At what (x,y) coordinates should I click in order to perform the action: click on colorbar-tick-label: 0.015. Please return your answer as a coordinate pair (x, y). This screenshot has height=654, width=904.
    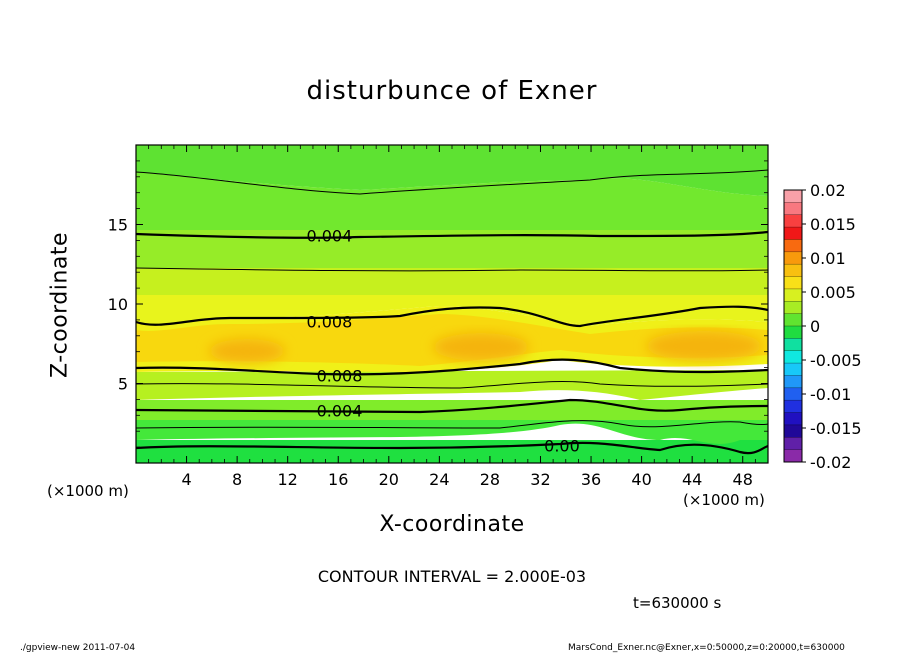
    Looking at the image, I should click on (833, 224).